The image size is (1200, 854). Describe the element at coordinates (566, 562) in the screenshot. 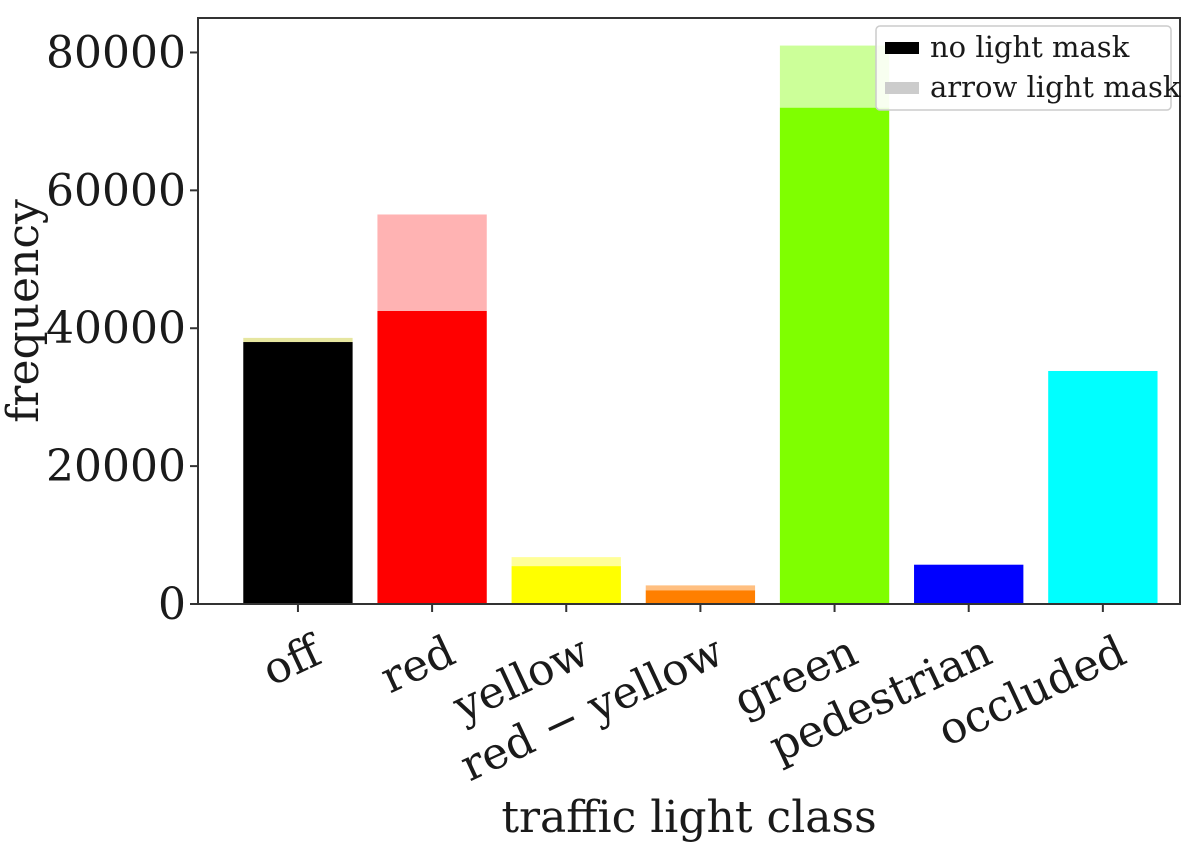

I see `bar-yellow-arrow-light-mask` at that location.